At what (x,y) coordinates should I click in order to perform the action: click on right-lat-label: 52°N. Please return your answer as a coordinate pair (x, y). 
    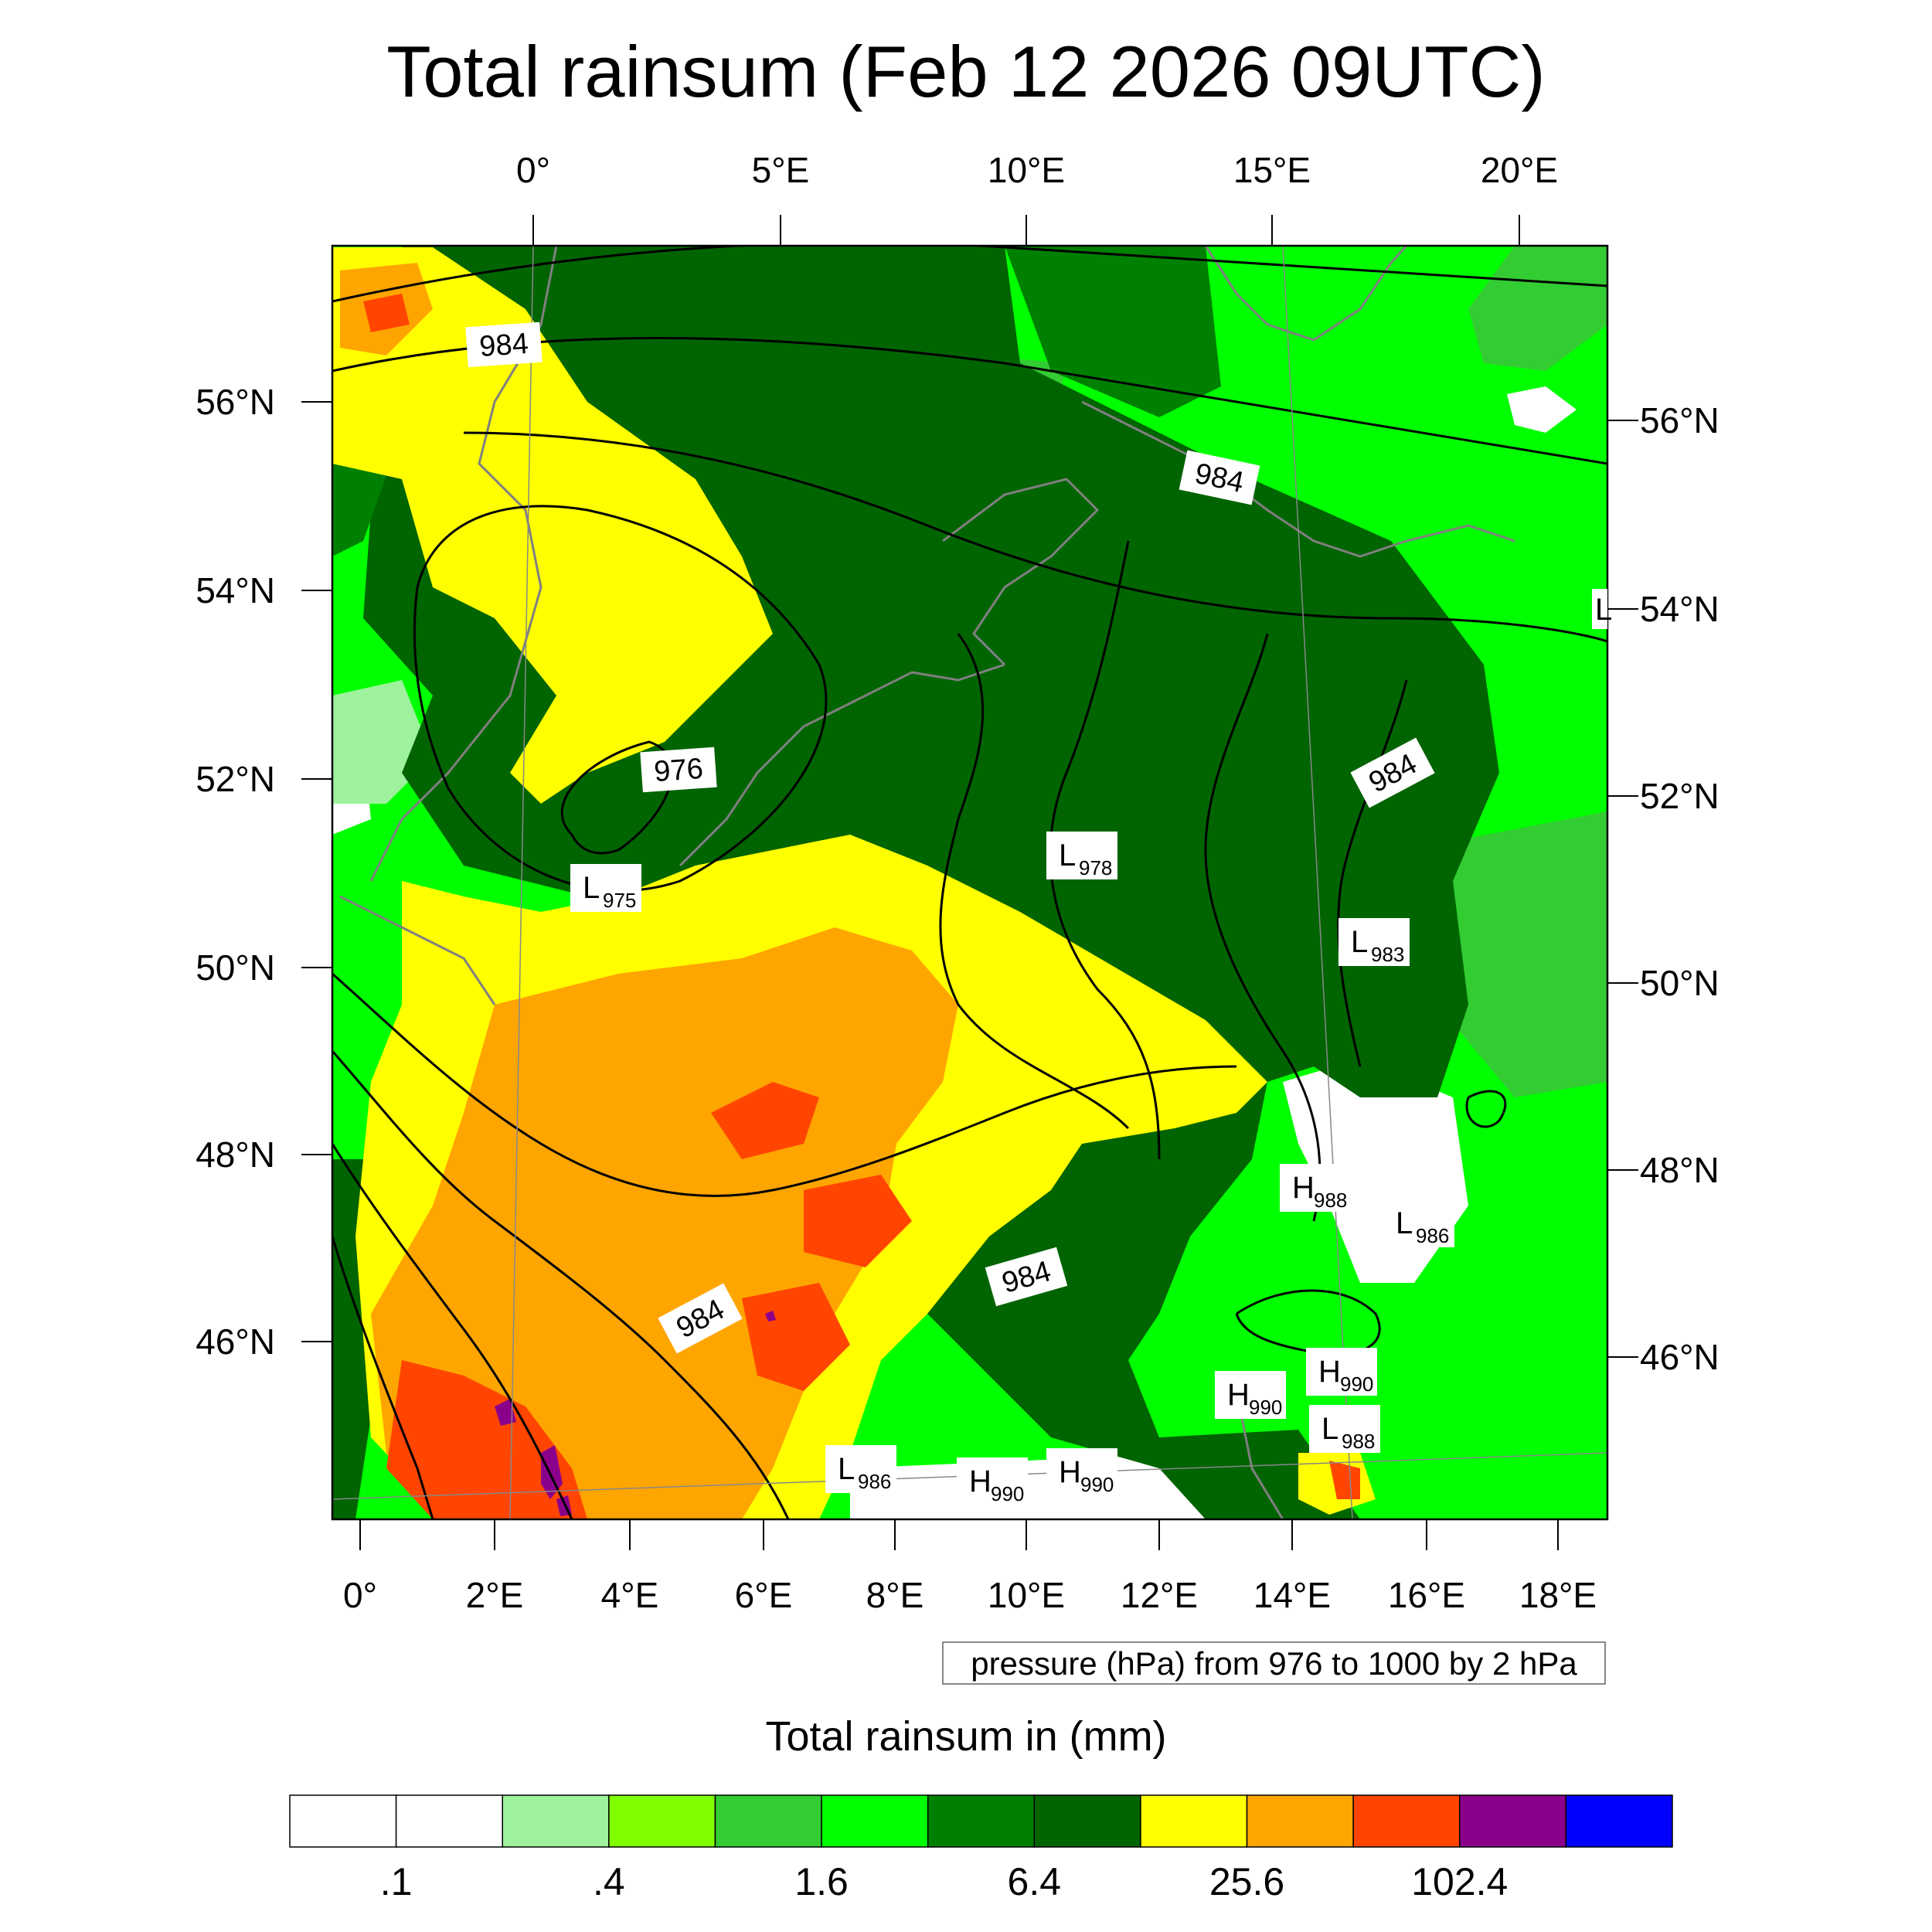
    Looking at the image, I should click on (1680, 796).